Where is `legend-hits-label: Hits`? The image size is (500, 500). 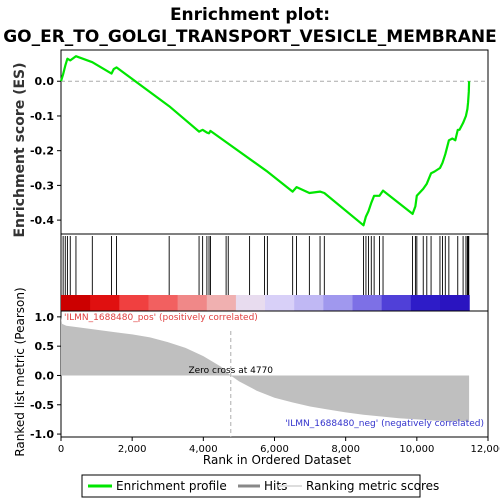 legend-hits-label: Hits is located at coordinates (275, 486).